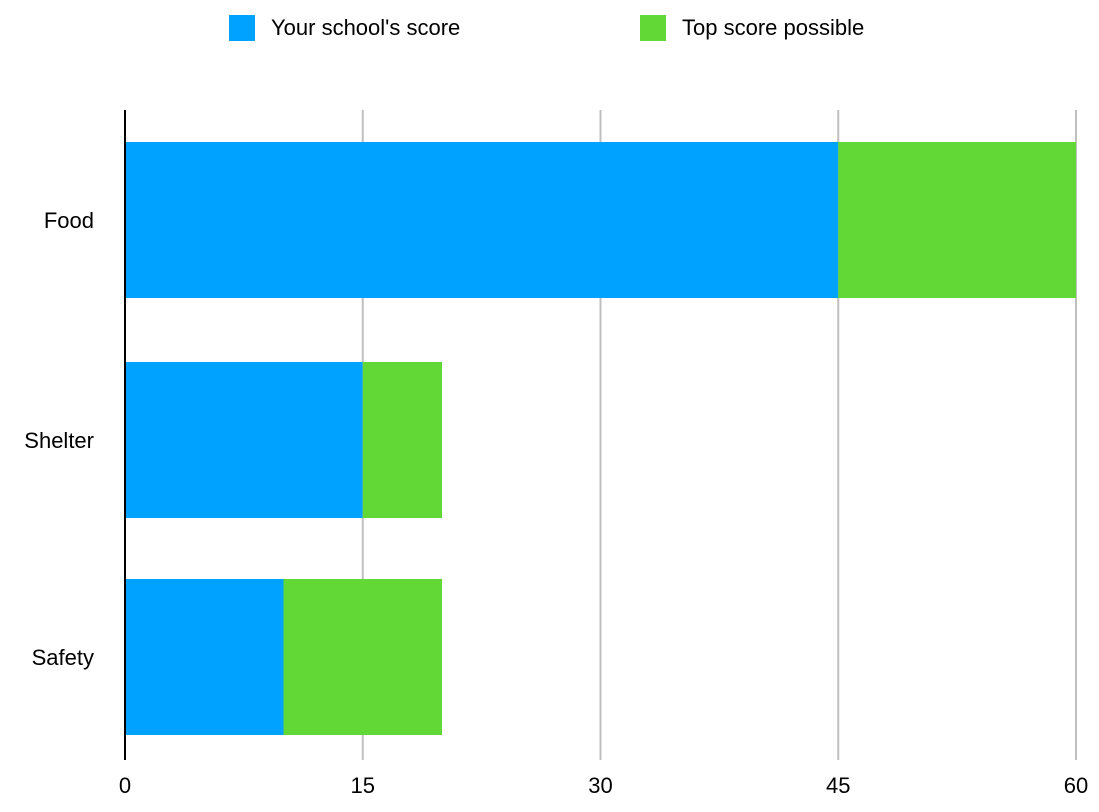  I want to click on legend-label-your-score: Your school's score, so click(366, 27).